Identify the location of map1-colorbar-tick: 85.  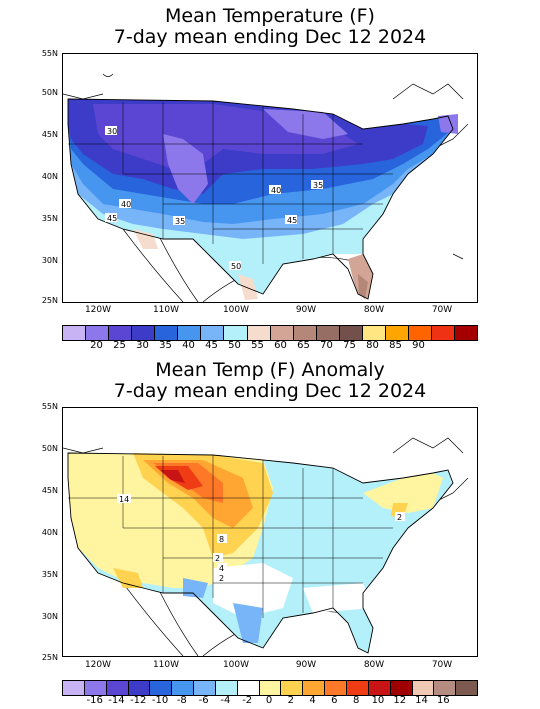
(395, 345).